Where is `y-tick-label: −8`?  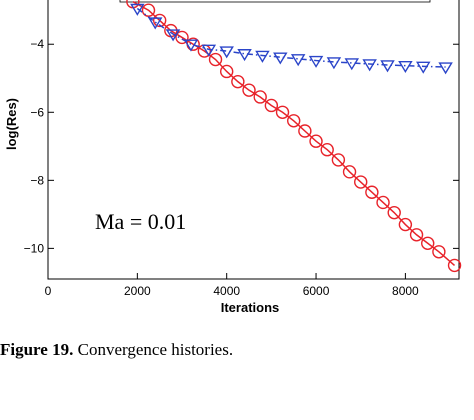 y-tick-label: −8 is located at coordinates (37, 180).